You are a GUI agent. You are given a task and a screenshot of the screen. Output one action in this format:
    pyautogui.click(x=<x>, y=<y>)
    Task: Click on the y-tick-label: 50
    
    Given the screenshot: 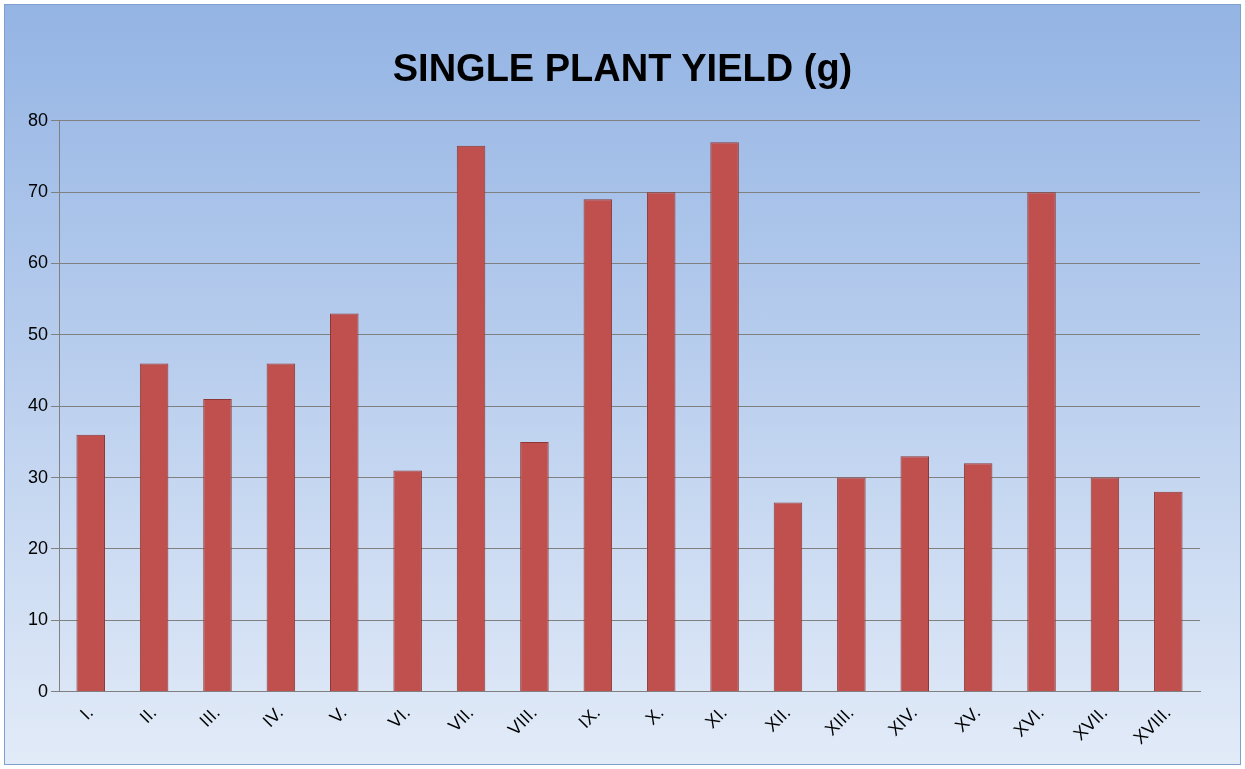 What is the action you would take?
    pyautogui.click(x=38, y=333)
    